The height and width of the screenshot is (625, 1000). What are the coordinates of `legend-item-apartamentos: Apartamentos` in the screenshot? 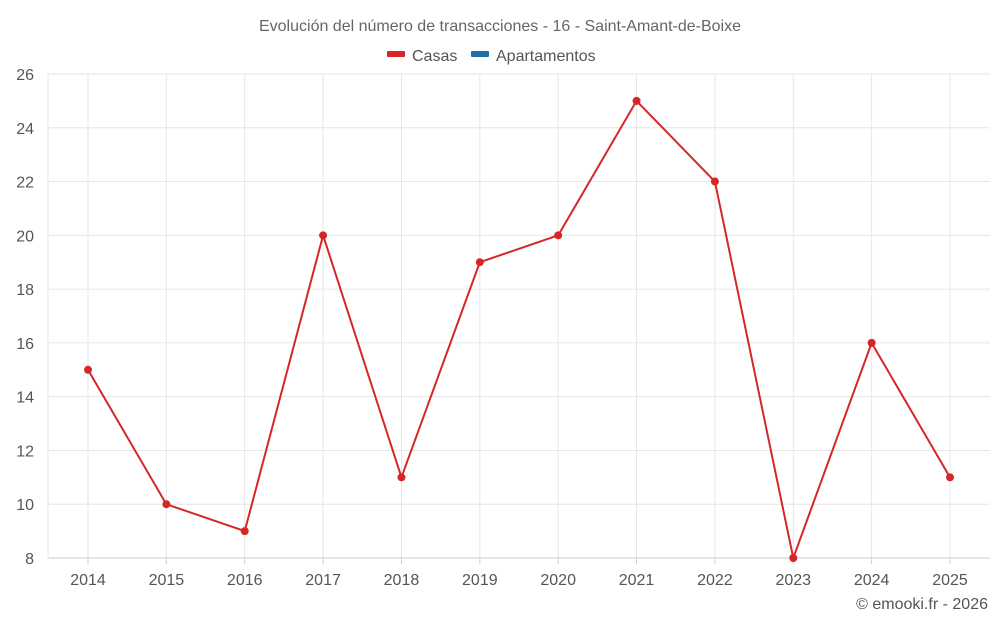 It's located at (533, 56).